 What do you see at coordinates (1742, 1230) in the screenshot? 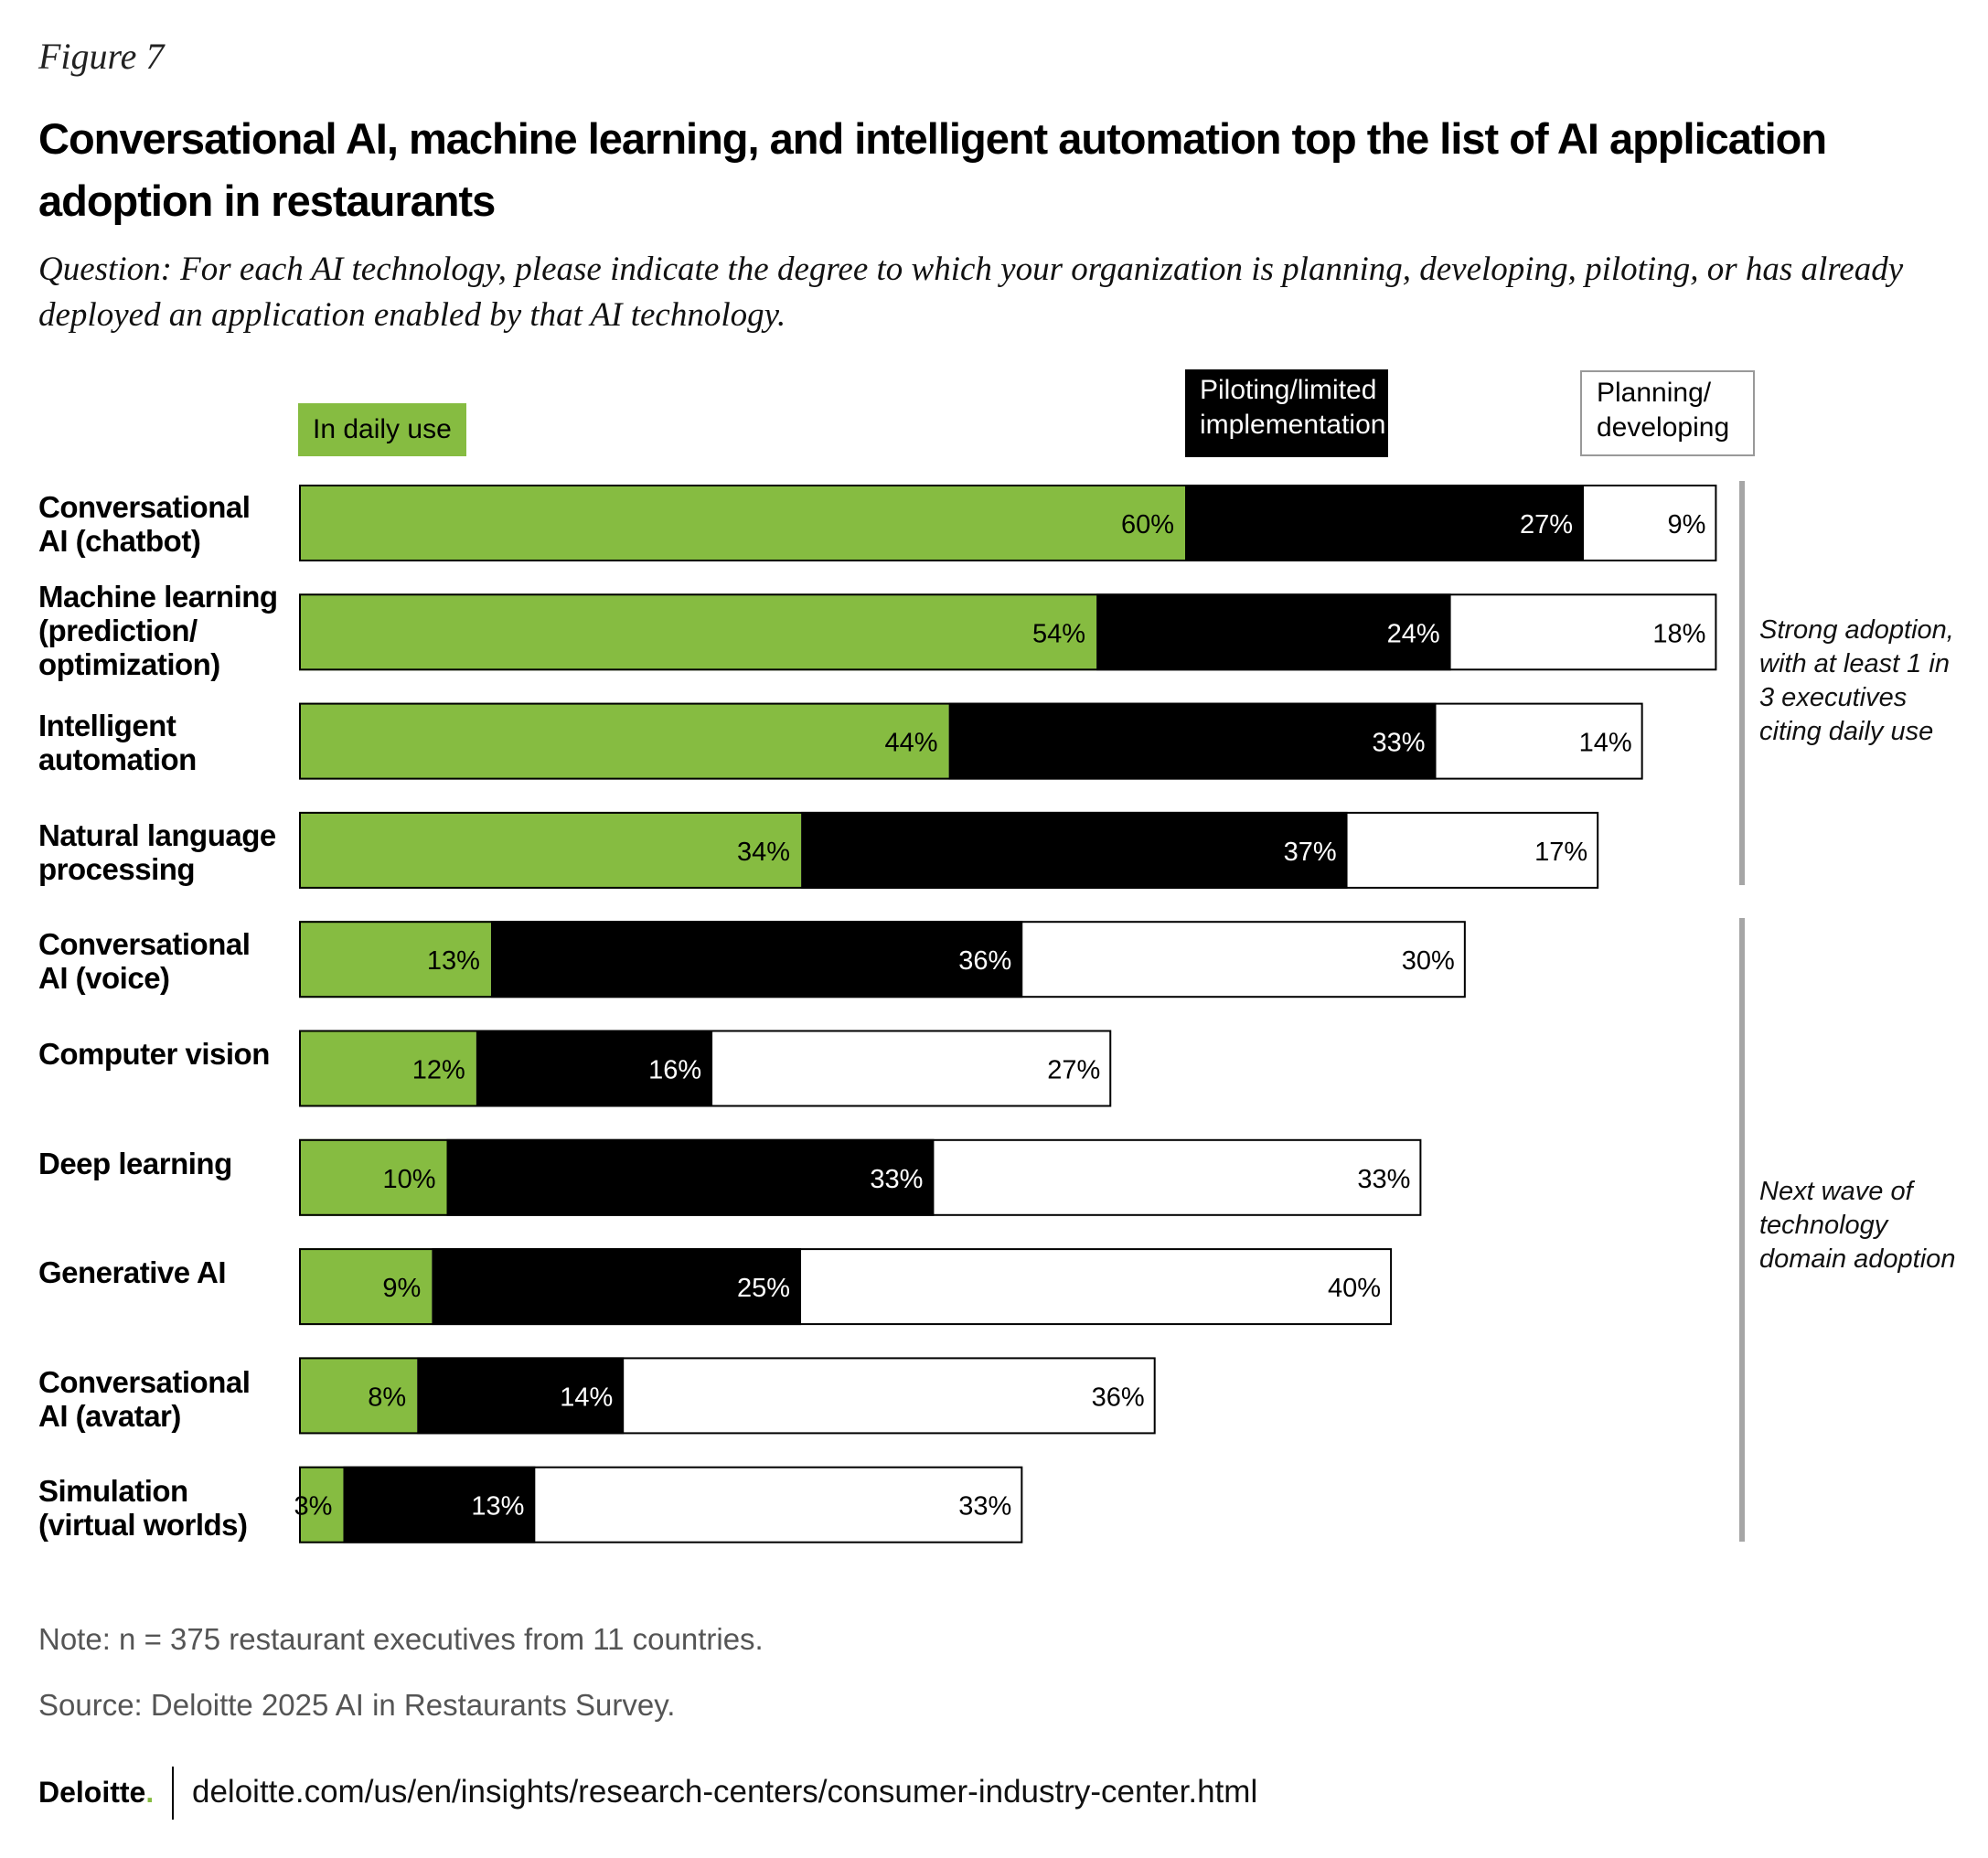
I see `bracket-next-wave` at bounding box center [1742, 1230].